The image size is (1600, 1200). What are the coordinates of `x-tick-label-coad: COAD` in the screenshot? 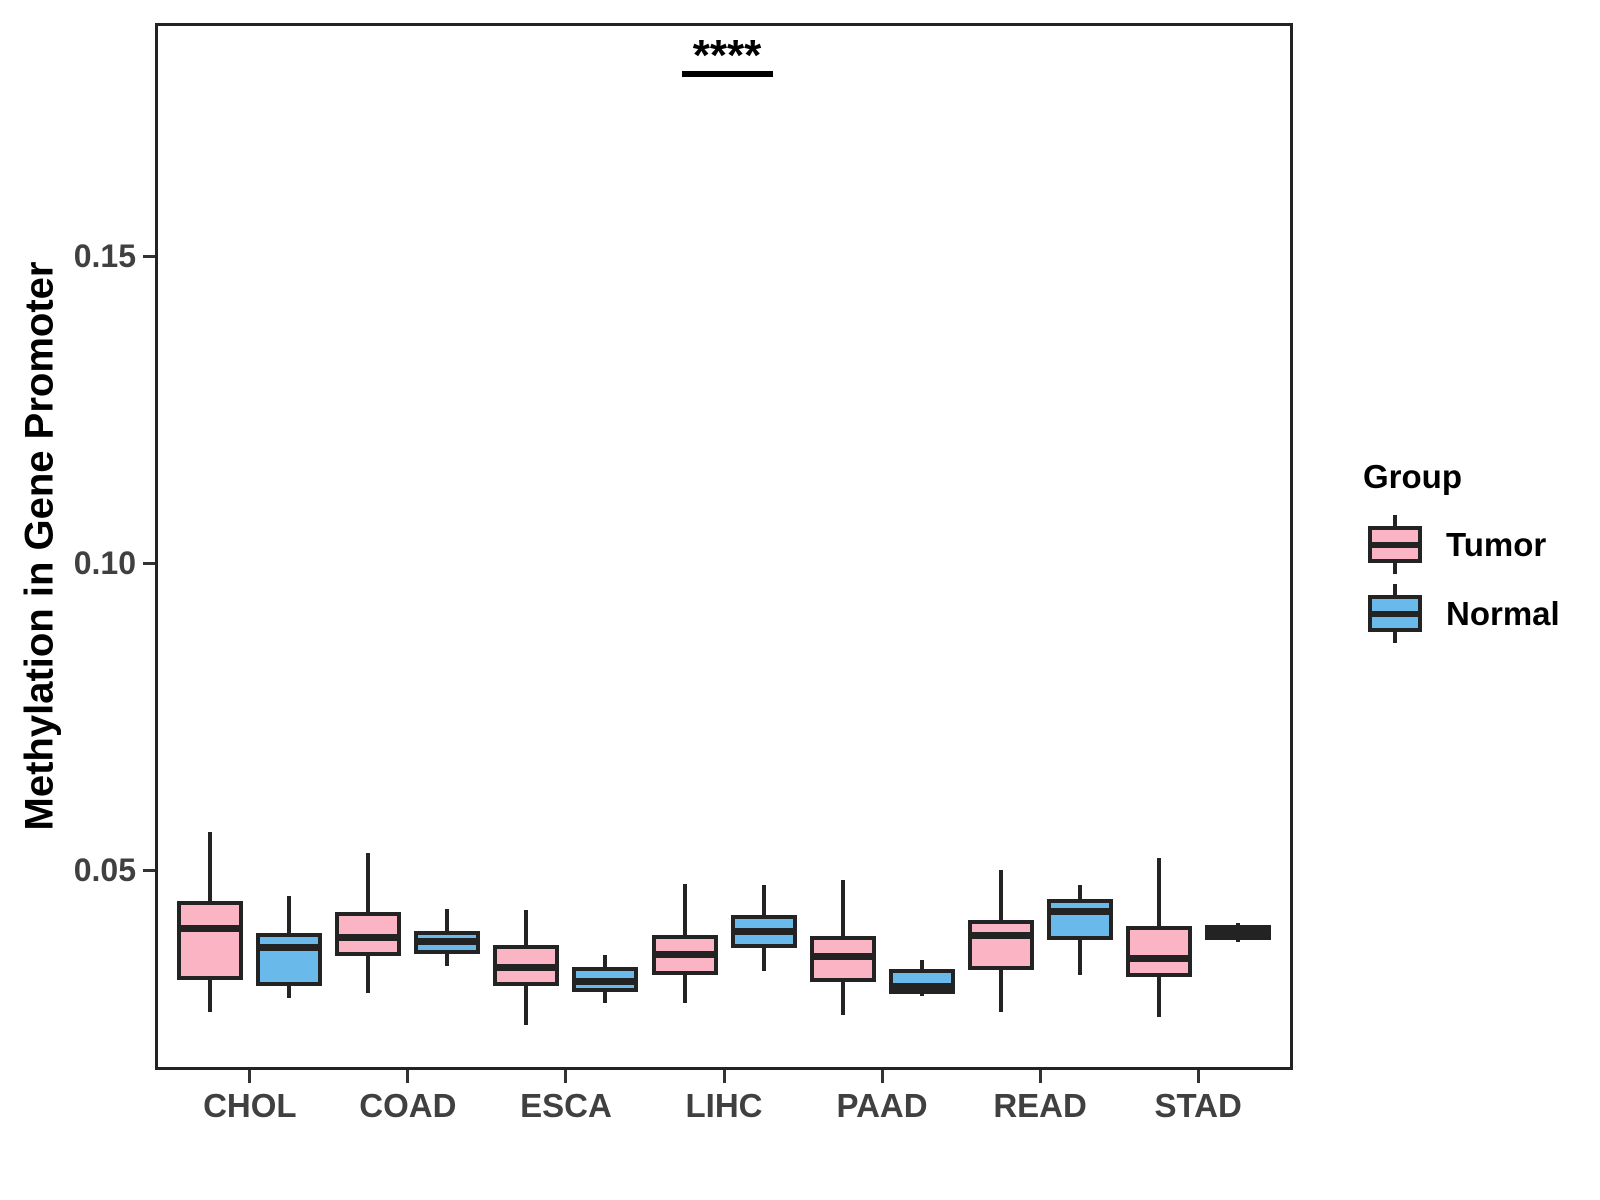 It's located at (408, 1105).